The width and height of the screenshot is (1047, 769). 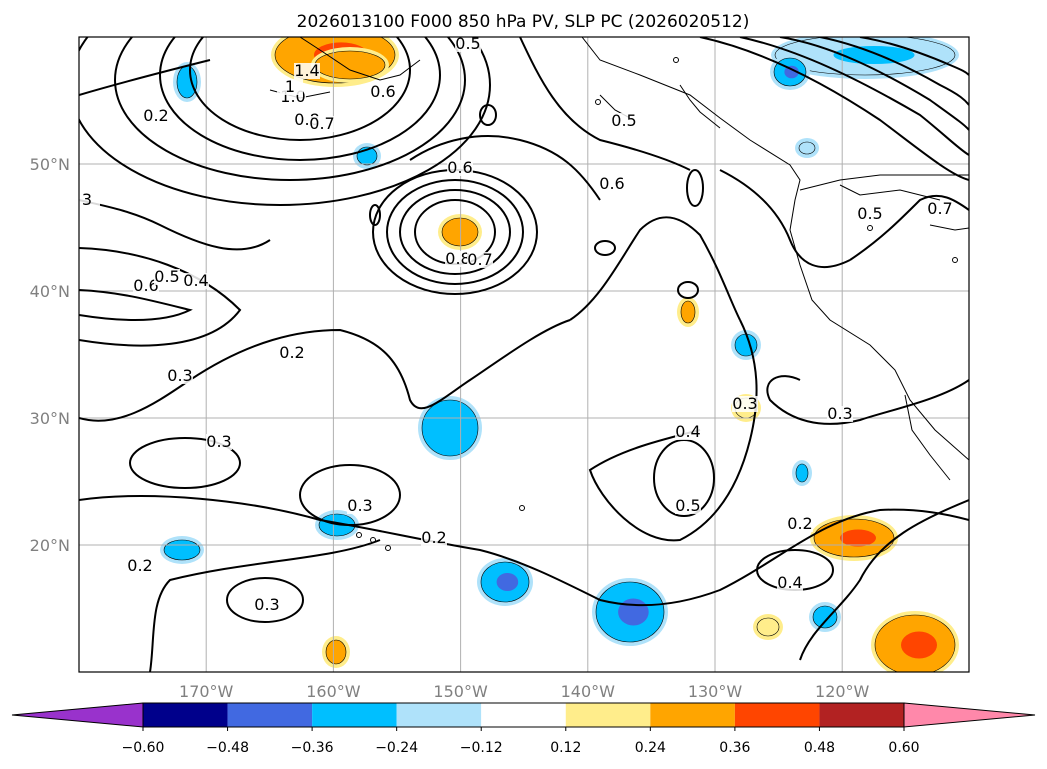 I want to click on colorbar-tick-label: 0.12, so click(x=565, y=748).